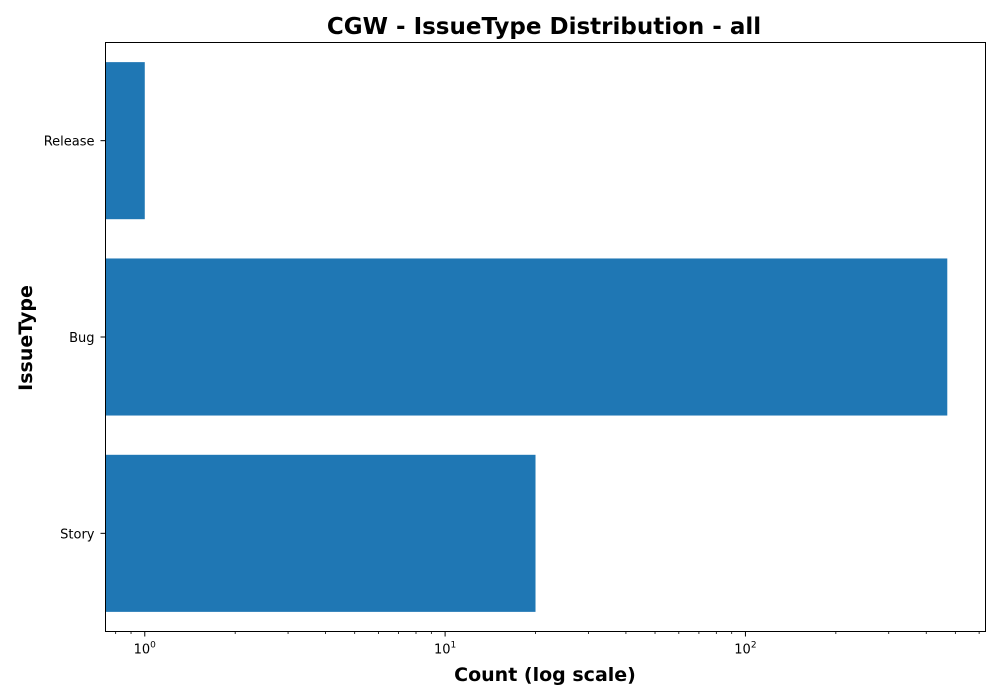 This screenshot has height=700, width=1000. I want to click on y-tick-label-release: Release, so click(69, 142).